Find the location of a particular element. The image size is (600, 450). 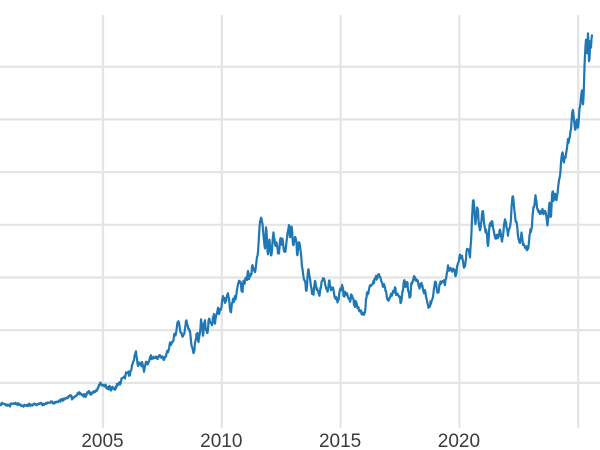

svg-text: 2020 is located at coordinates (459, 440).